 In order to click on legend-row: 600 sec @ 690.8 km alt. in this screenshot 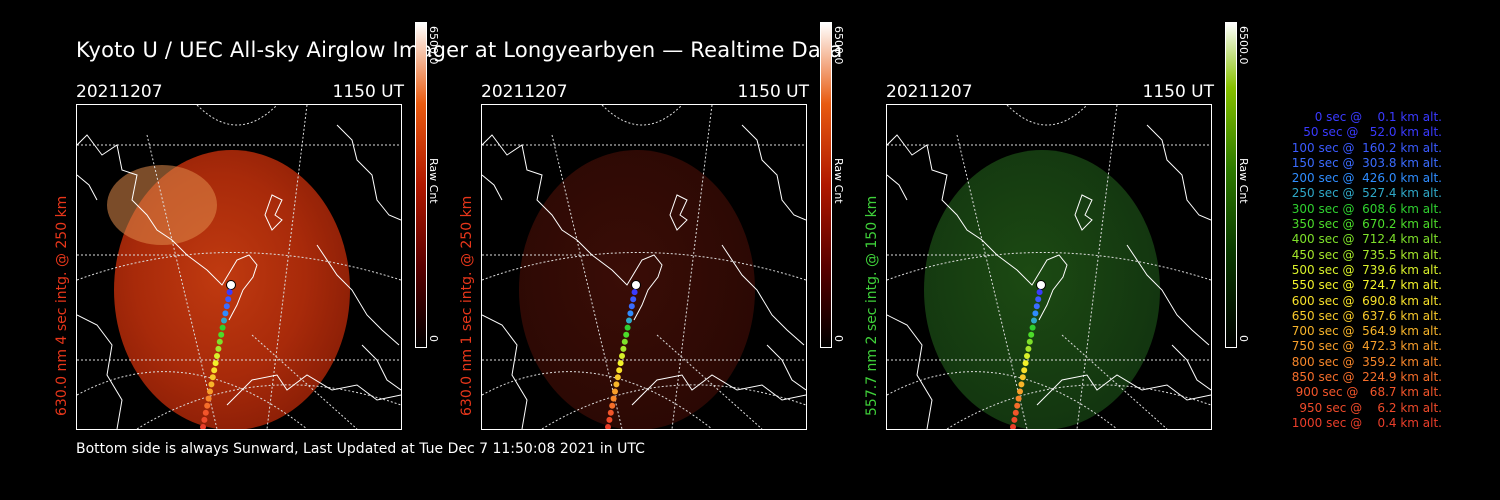, I will do `click(1366, 300)`.